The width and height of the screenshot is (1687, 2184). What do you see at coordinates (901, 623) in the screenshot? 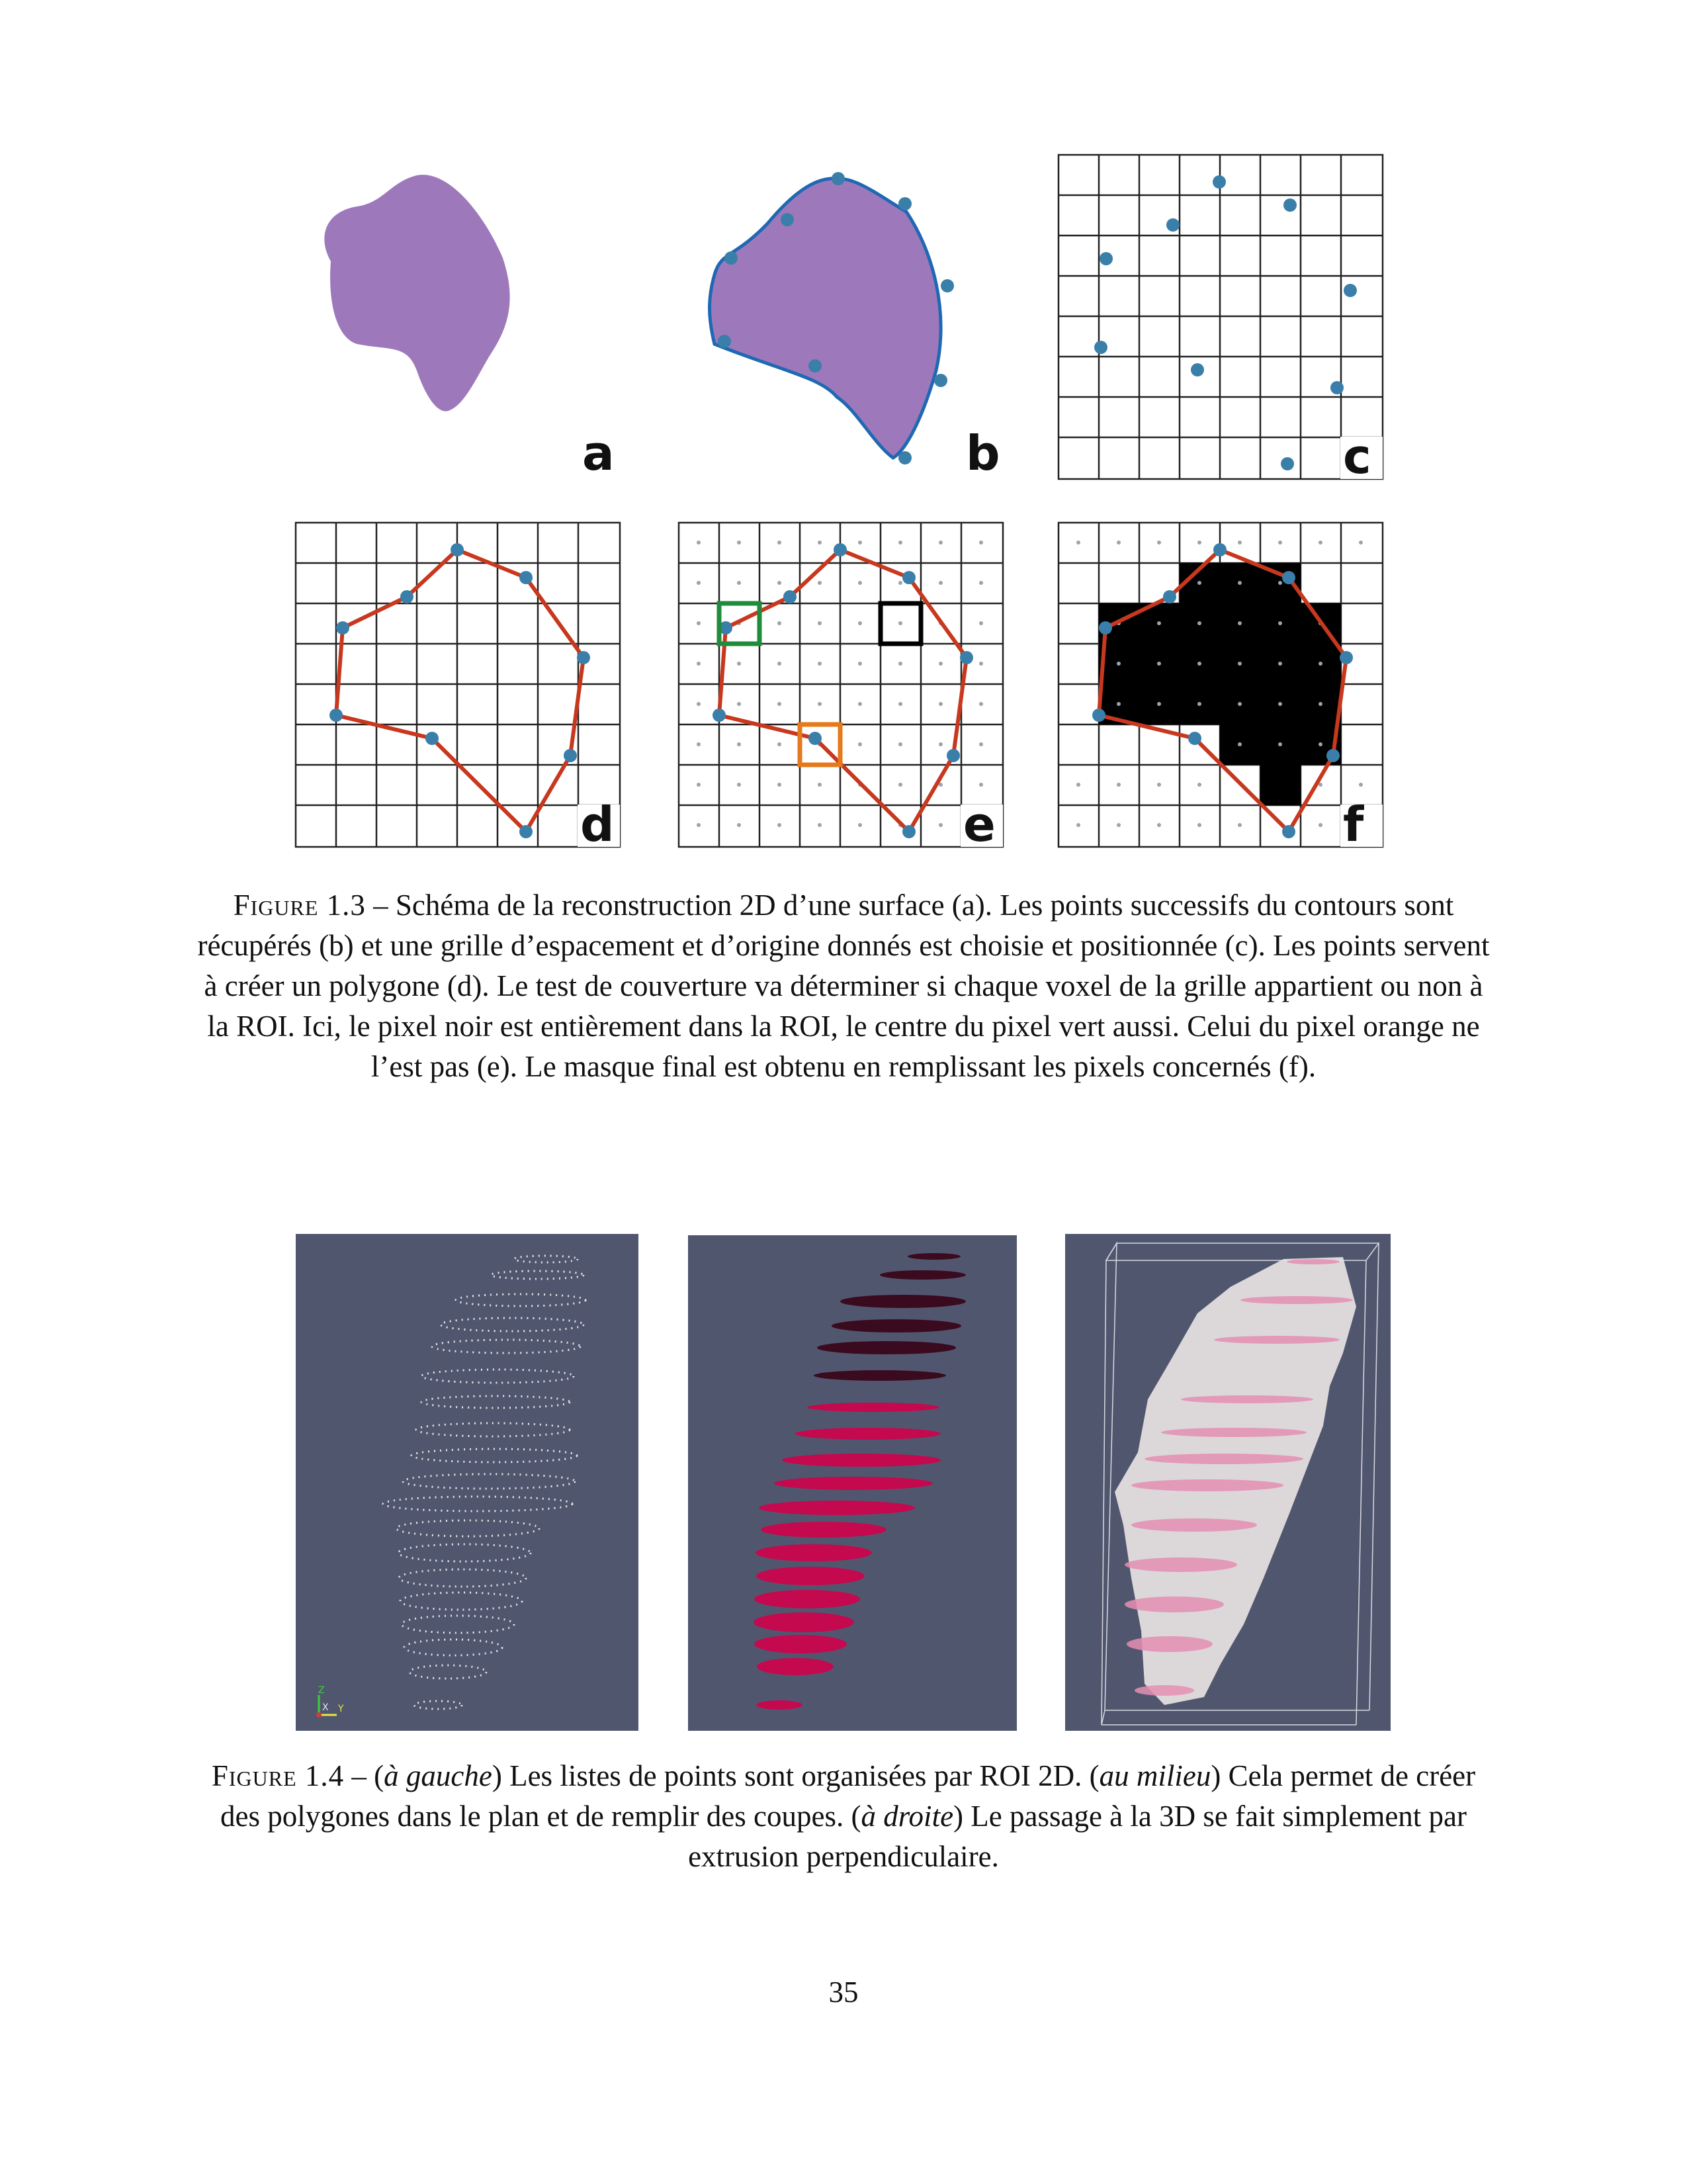
I see `black-pixel-box` at bounding box center [901, 623].